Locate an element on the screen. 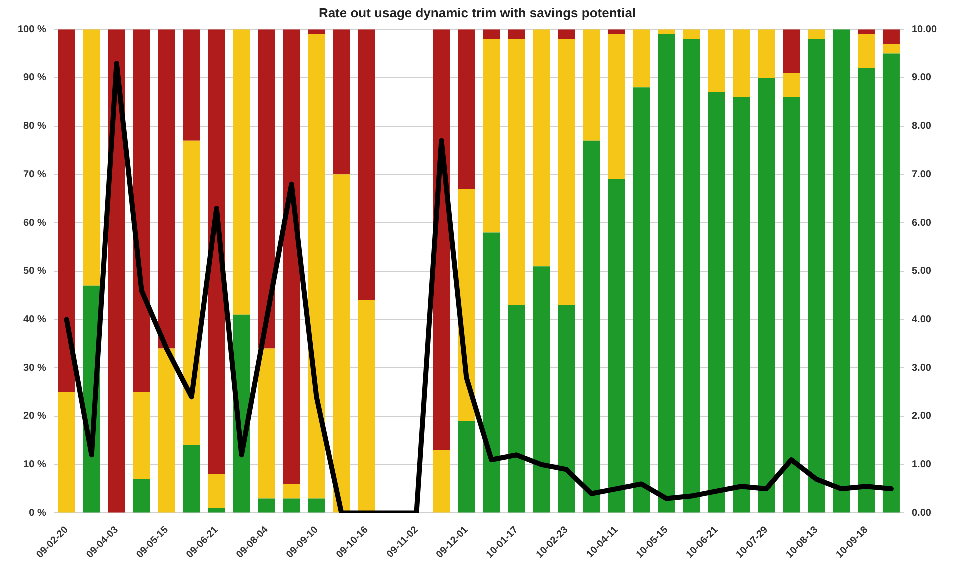 Image resolution: width=955 pixels, height=568 pixels. y2-tick-label: 8.00 is located at coordinates (922, 126).